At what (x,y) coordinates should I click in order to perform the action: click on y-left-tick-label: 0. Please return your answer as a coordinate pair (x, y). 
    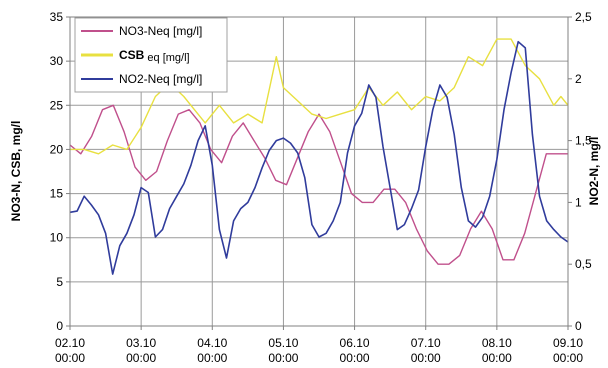
    Looking at the image, I should click on (59, 326).